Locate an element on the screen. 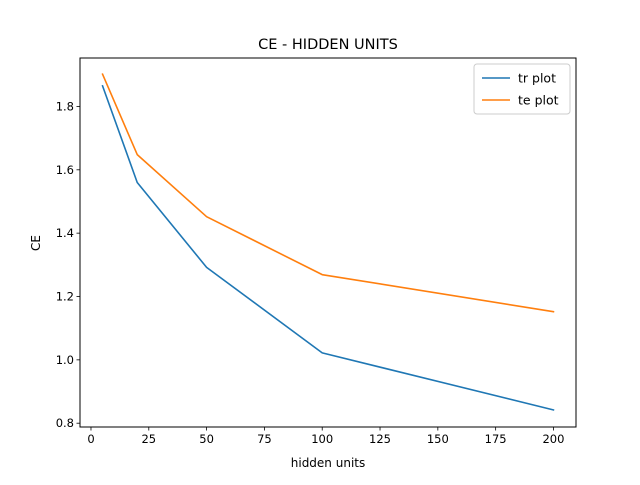 The image size is (640, 485). legend-label: tr plot is located at coordinates (537, 78).